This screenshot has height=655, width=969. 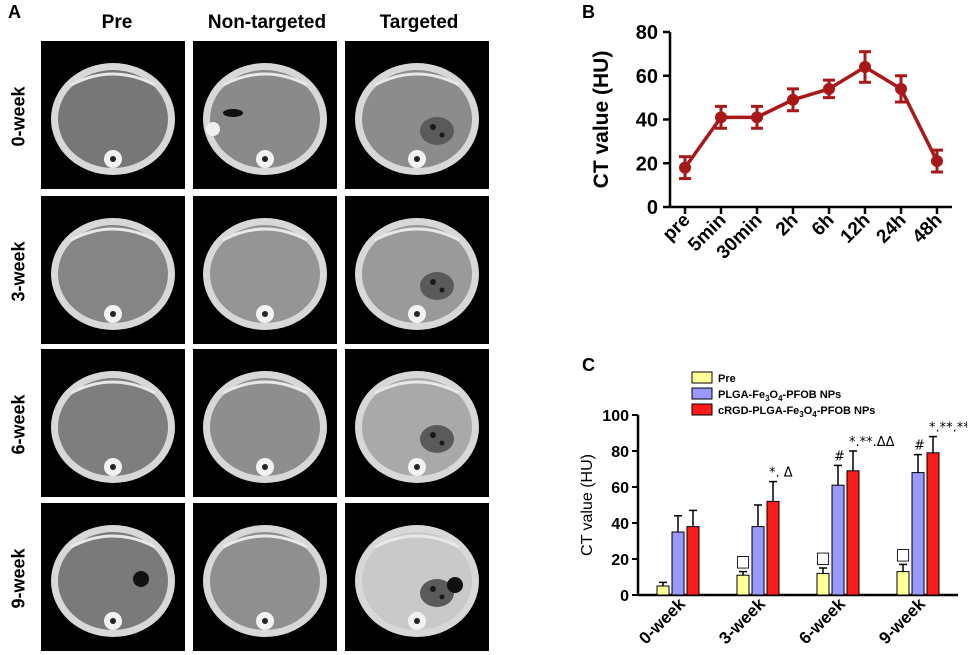 What do you see at coordinates (419, 22) in the screenshot?
I see `column-header-targeted: Targeted` at bounding box center [419, 22].